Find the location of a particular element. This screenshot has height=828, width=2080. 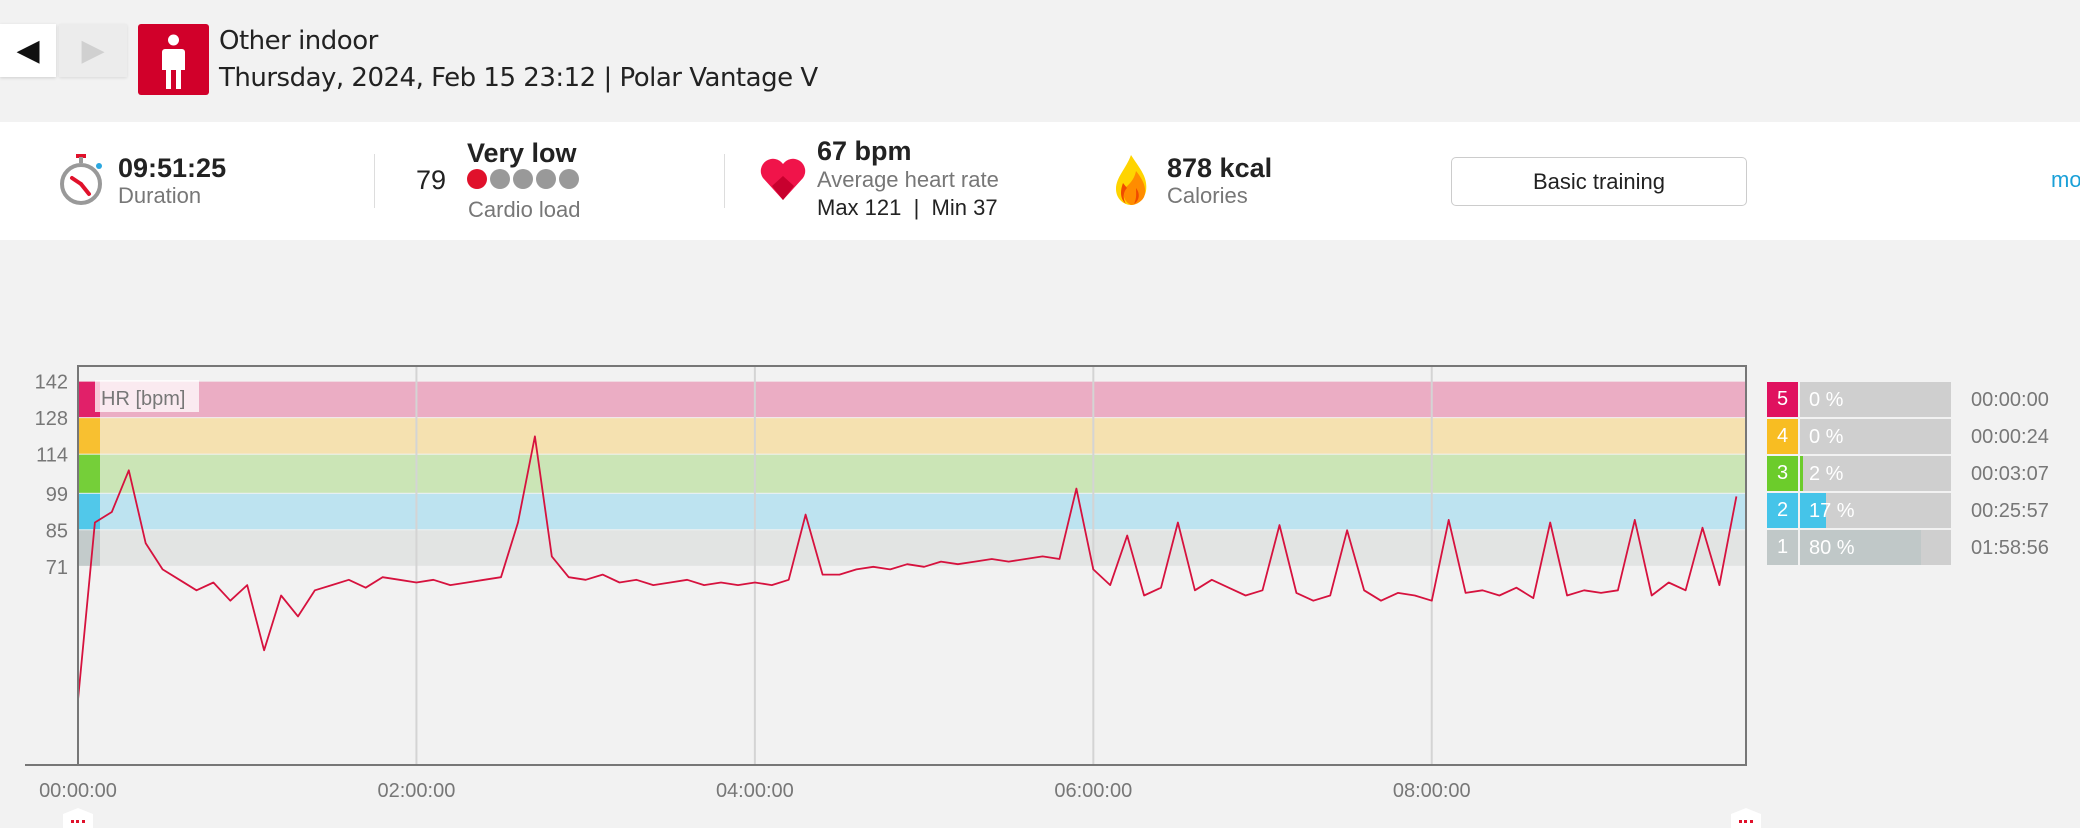

zone-percent: 17 % is located at coordinates (1832, 511).